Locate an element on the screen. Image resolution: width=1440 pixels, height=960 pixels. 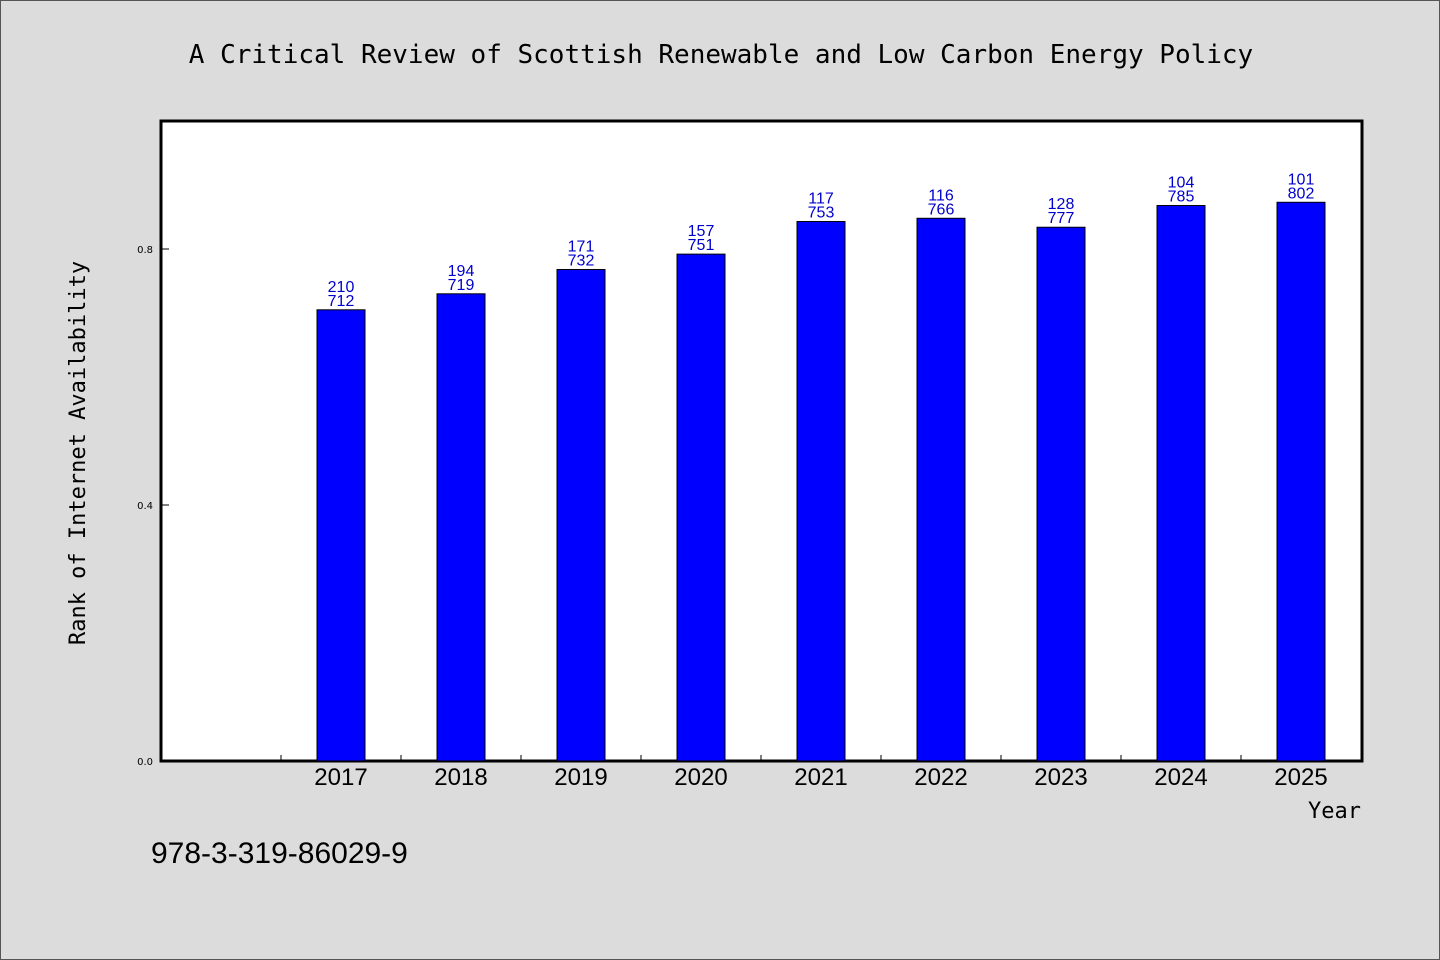
bar-label-bottom: 712 is located at coordinates (341, 301).